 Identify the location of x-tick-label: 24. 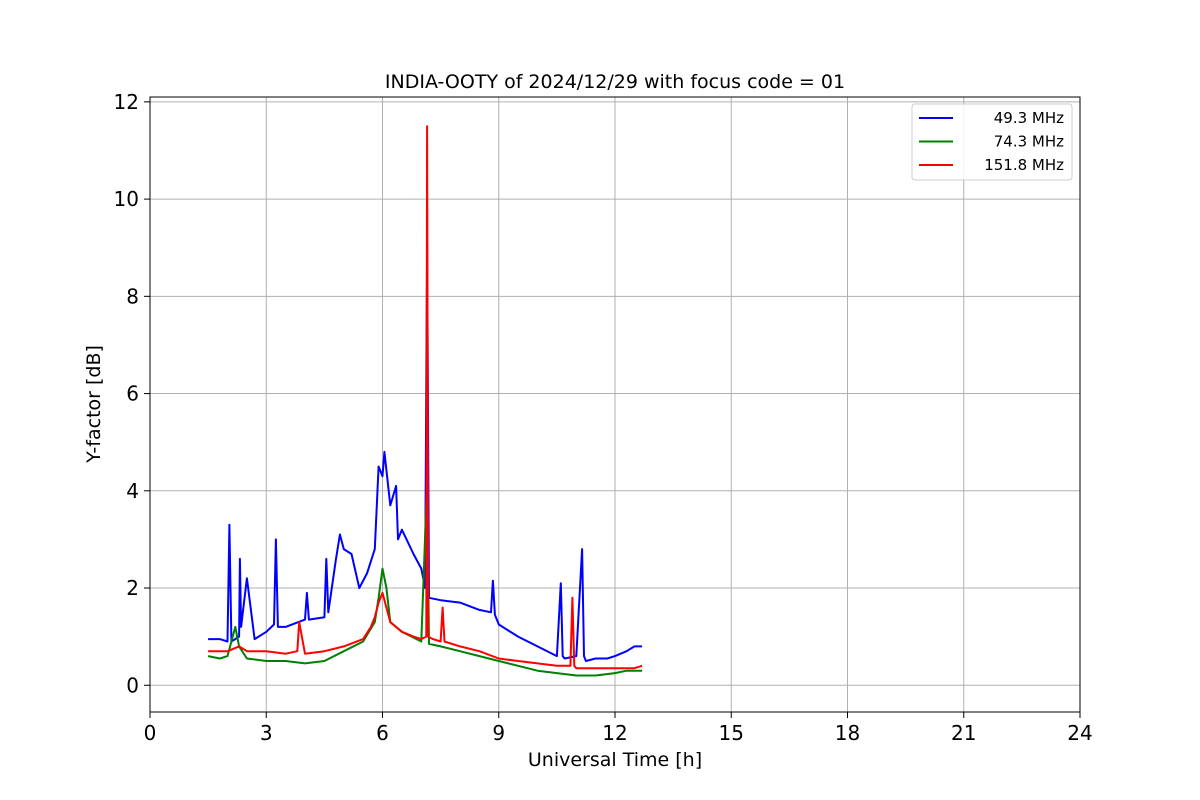
(1079, 733).